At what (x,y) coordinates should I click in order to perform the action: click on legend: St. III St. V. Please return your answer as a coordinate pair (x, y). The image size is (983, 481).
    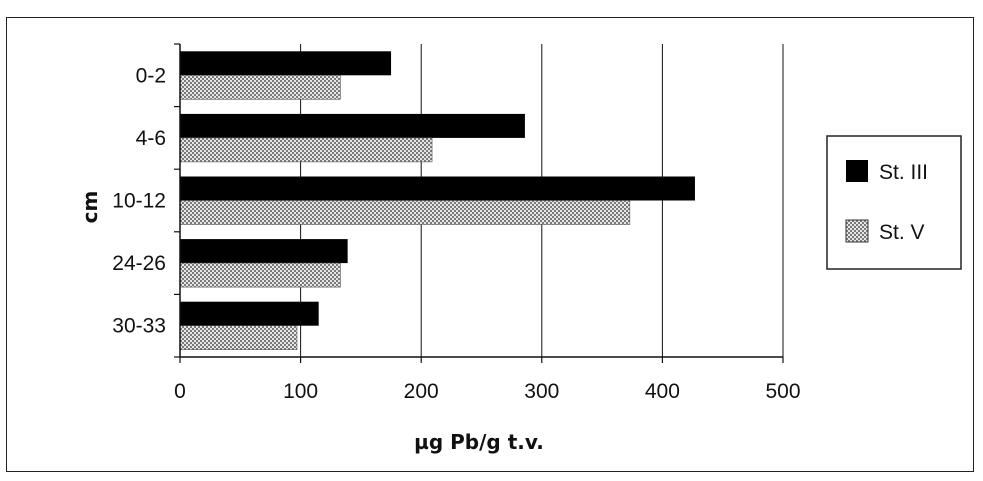
    Looking at the image, I should click on (894, 202).